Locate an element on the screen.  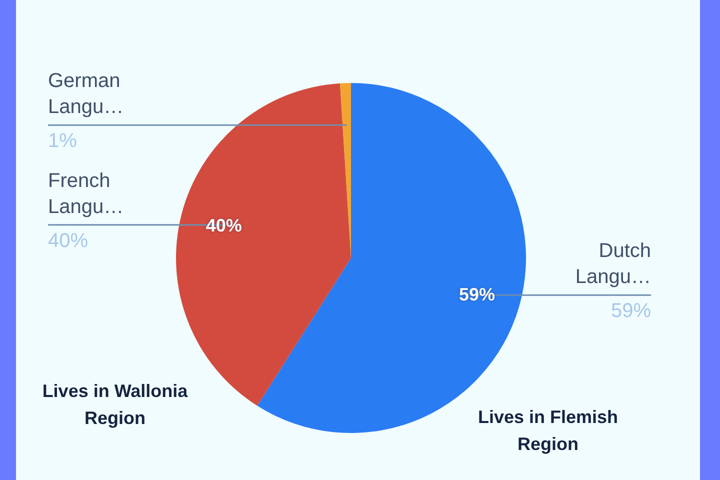
text: Lives in Wallonia Region is located at coordinates (115, 404).